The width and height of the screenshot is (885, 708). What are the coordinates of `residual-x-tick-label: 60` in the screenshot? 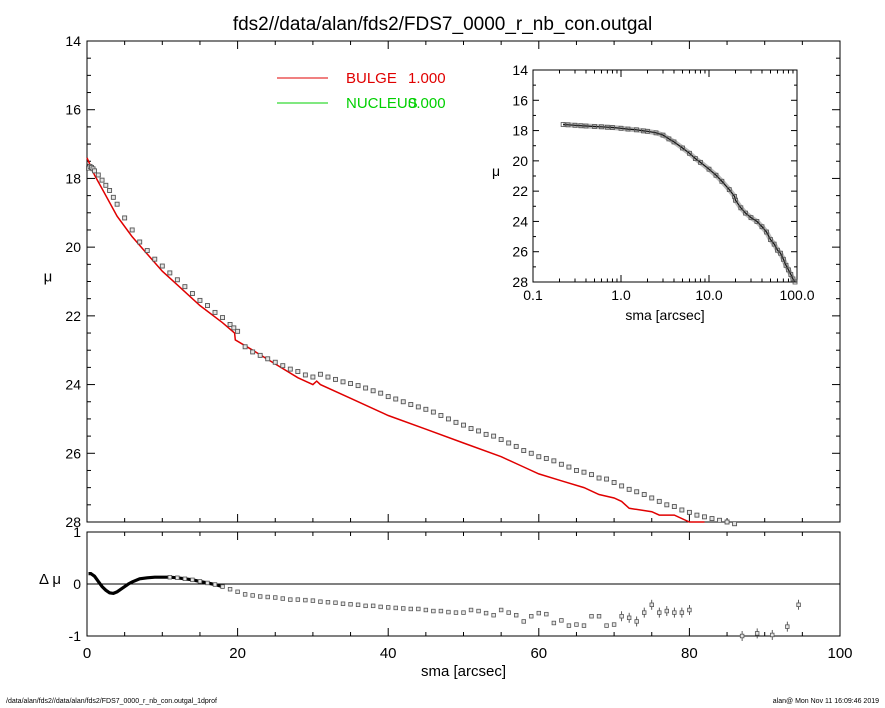 It's located at (538, 653).